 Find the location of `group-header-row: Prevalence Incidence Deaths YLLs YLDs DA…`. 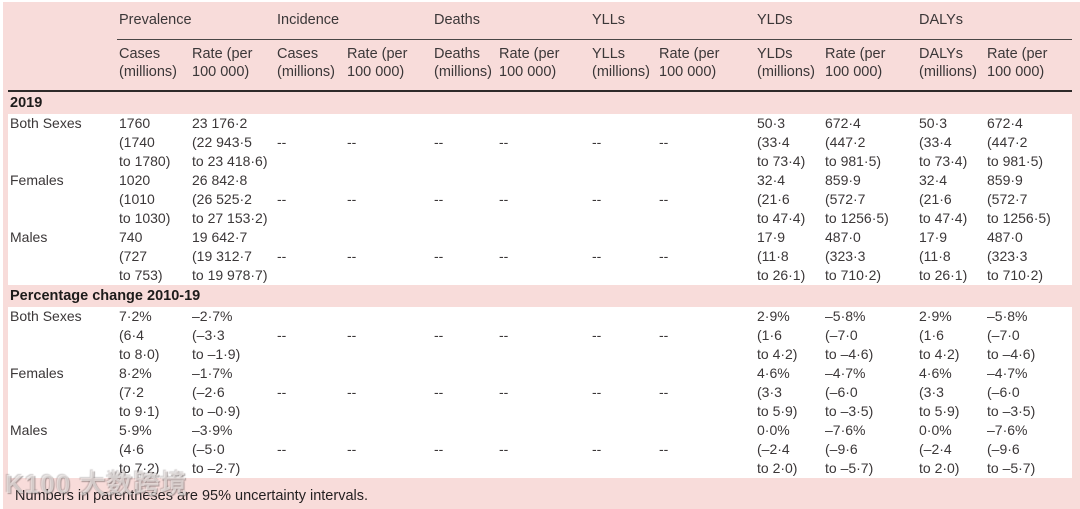

group-header-row: Prevalence Incidence Deaths YLLs YLDs DA… is located at coordinates (540, 21).